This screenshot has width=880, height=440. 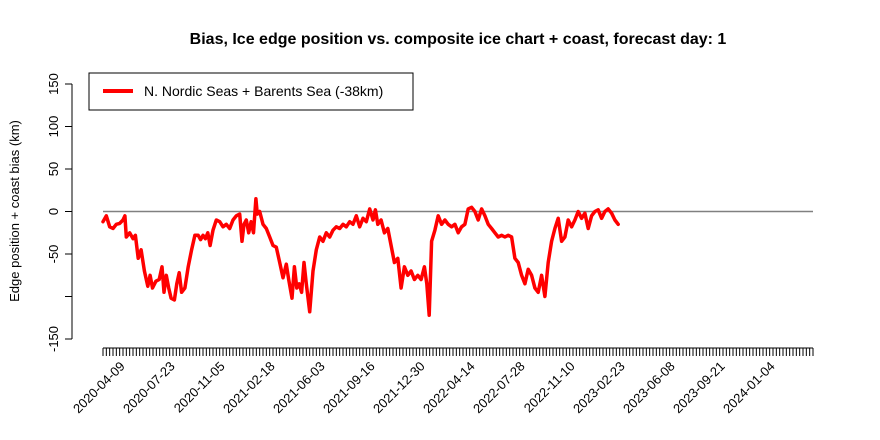 I want to click on x-tick-label: 2022-11-10, so click(x=549, y=387).